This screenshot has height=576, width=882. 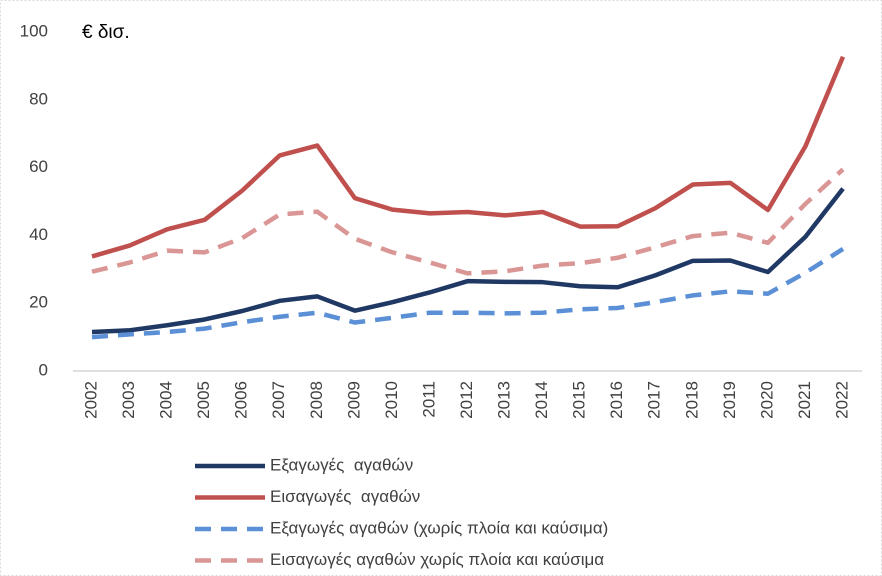 I want to click on x-tick-label: 2014, so click(x=541, y=400).